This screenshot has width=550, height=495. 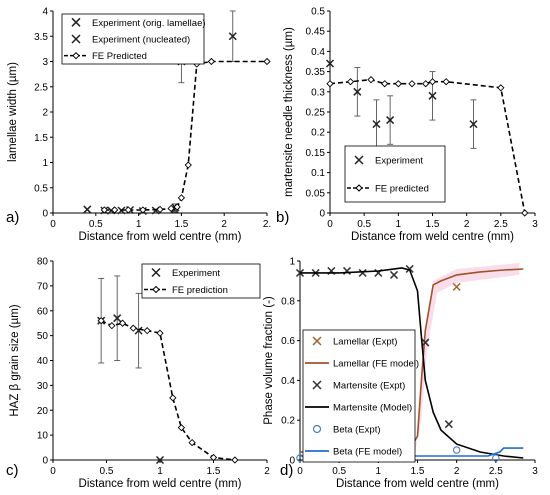 What do you see at coordinates (12, 470) in the screenshot?
I see `panel-label: c)` at bounding box center [12, 470].